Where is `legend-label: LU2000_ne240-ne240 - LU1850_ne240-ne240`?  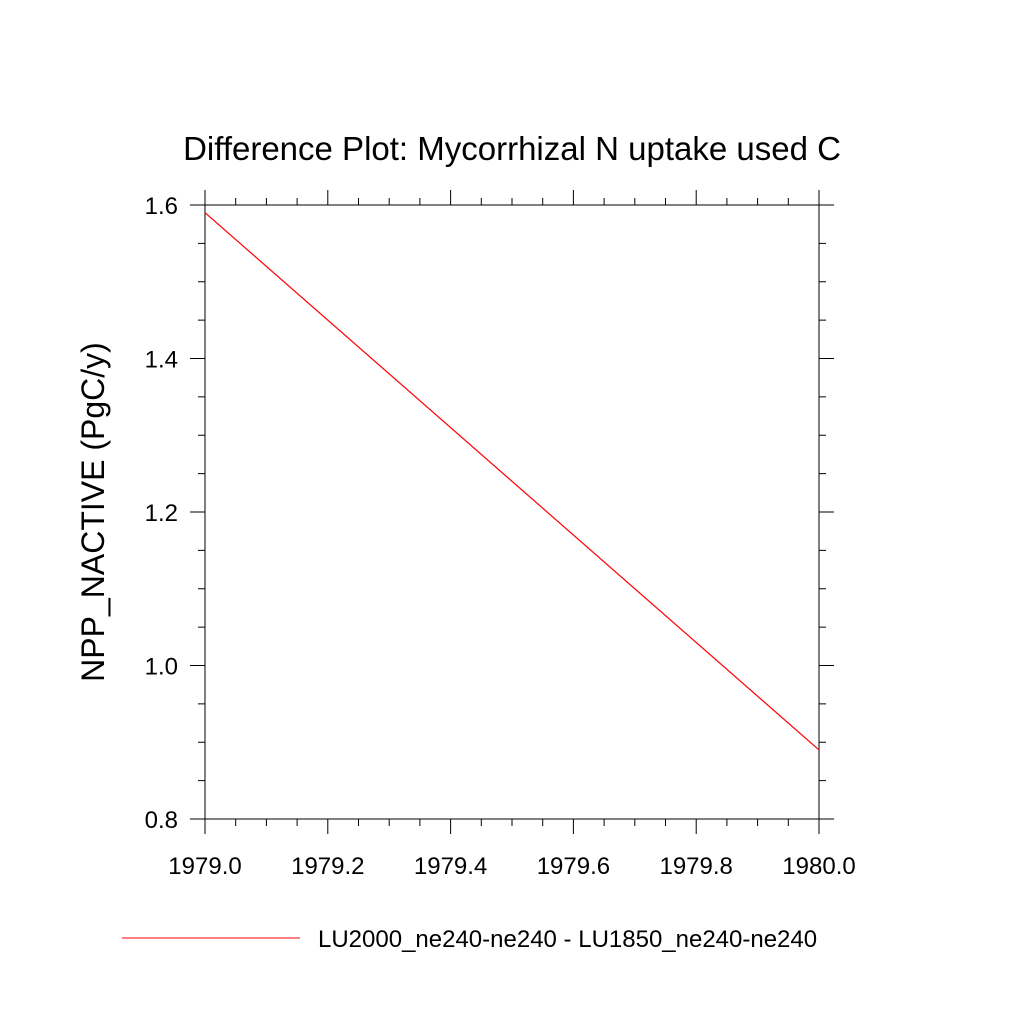 legend-label: LU2000_ne240-ne240 - LU1850_ne240-ne240 is located at coordinates (567, 939).